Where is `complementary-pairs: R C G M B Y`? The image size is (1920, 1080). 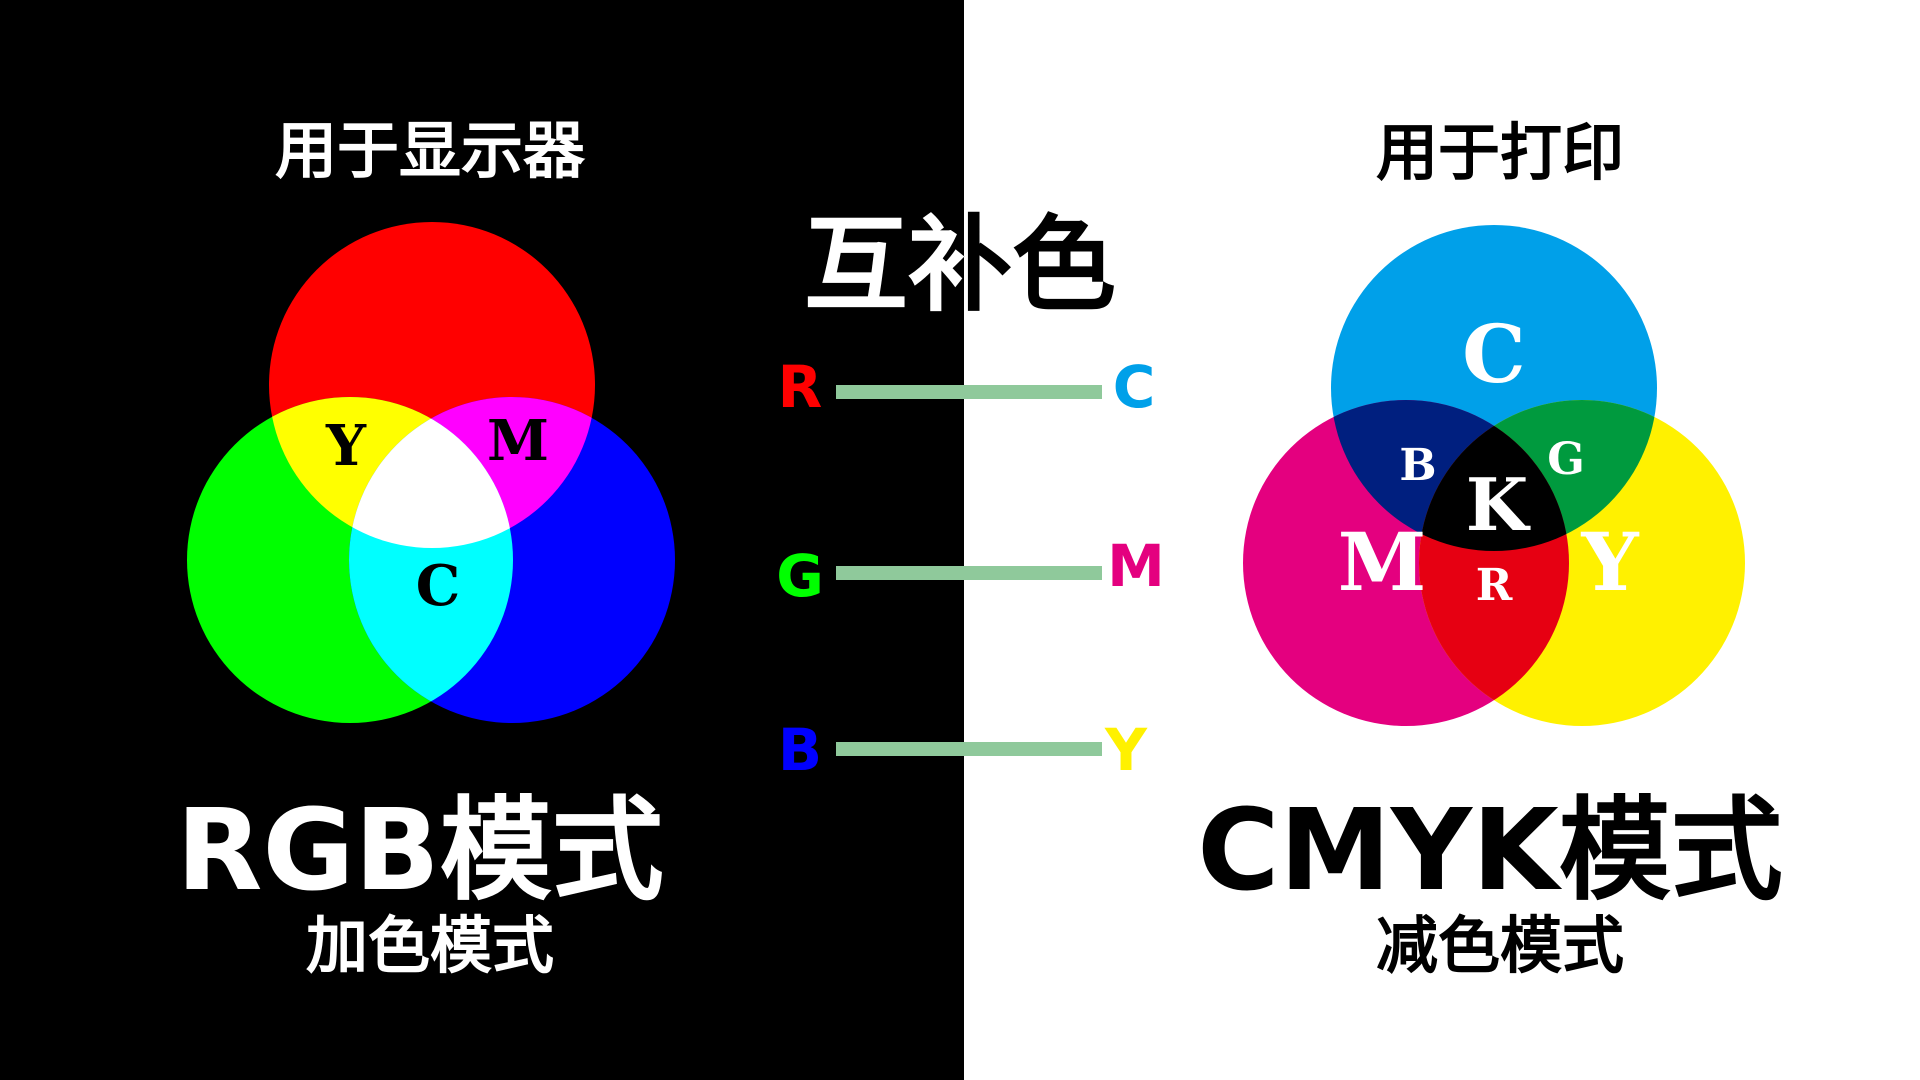
complementary-pairs: R C G M B Y is located at coordinates (970, 568).